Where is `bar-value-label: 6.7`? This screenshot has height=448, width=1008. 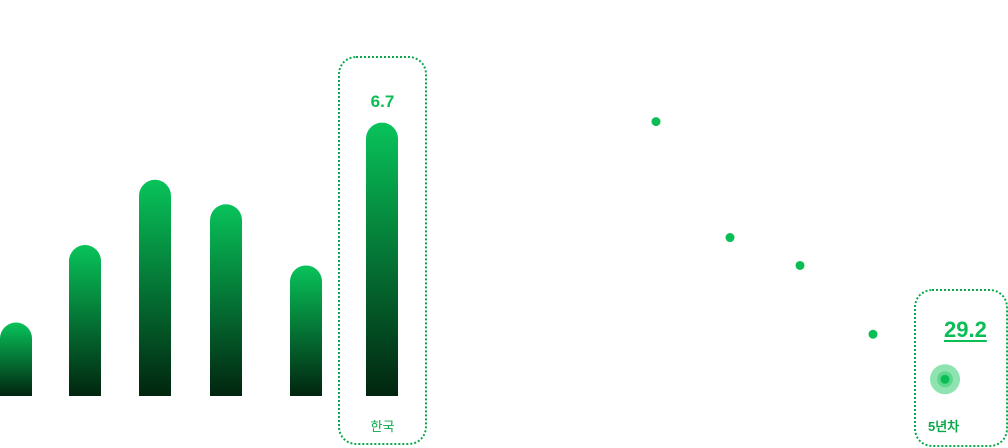 bar-value-label: 6.7 is located at coordinates (382, 101).